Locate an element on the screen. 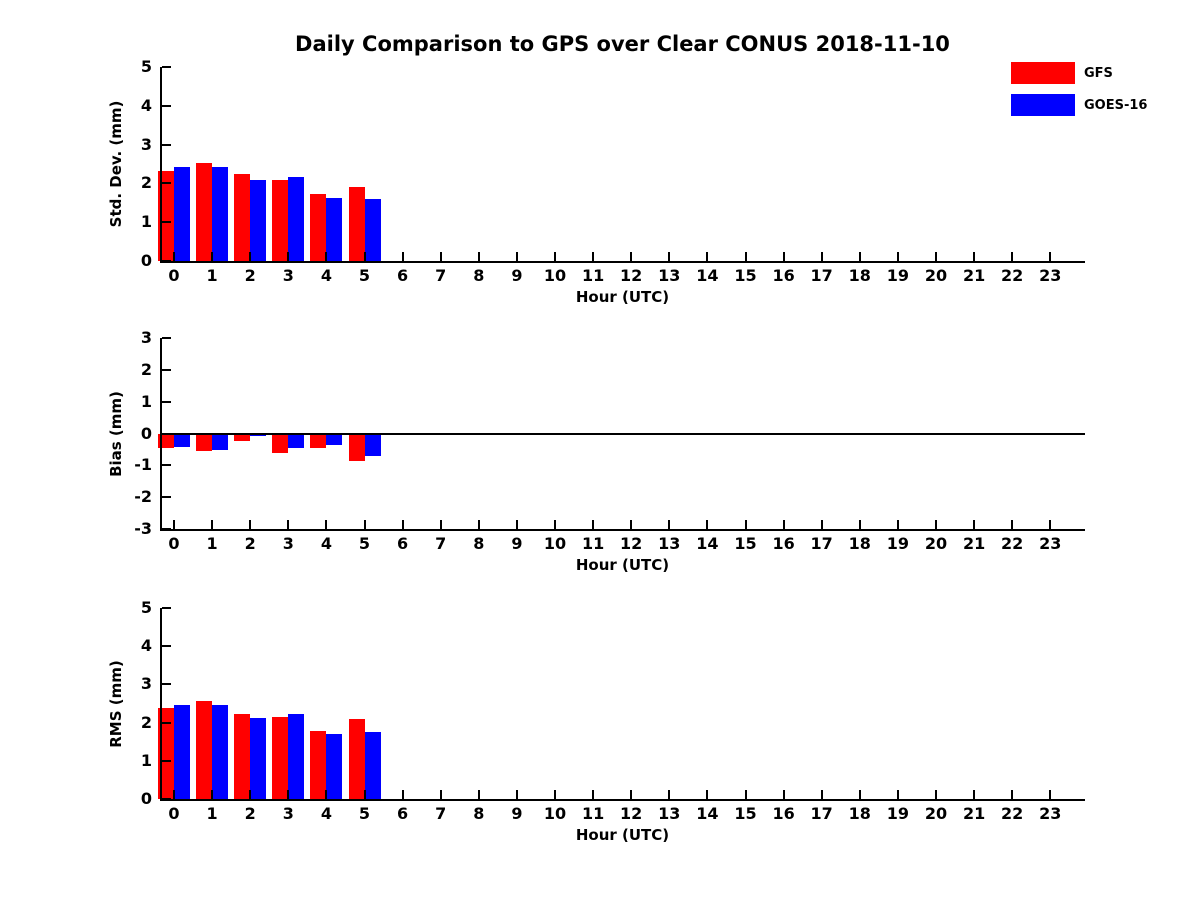 The width and height of the screenshot is (1200, 900). y-tick-label: 1 is located at coordinates (146, 760).